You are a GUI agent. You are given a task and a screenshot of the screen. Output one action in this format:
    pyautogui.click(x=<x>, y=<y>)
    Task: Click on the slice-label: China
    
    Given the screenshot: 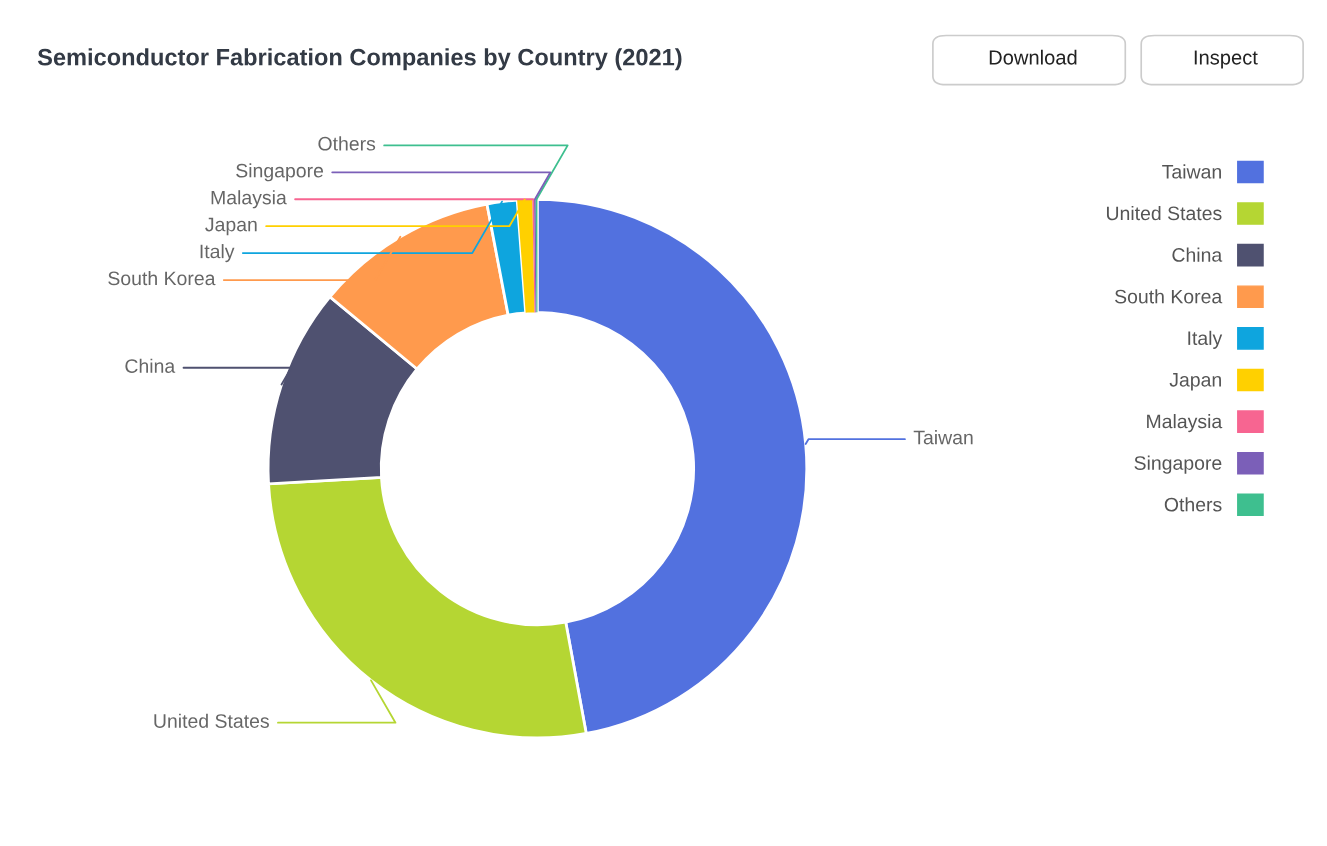 What is the action you would take?
    pyautogui.click(x=150, y=365)
    